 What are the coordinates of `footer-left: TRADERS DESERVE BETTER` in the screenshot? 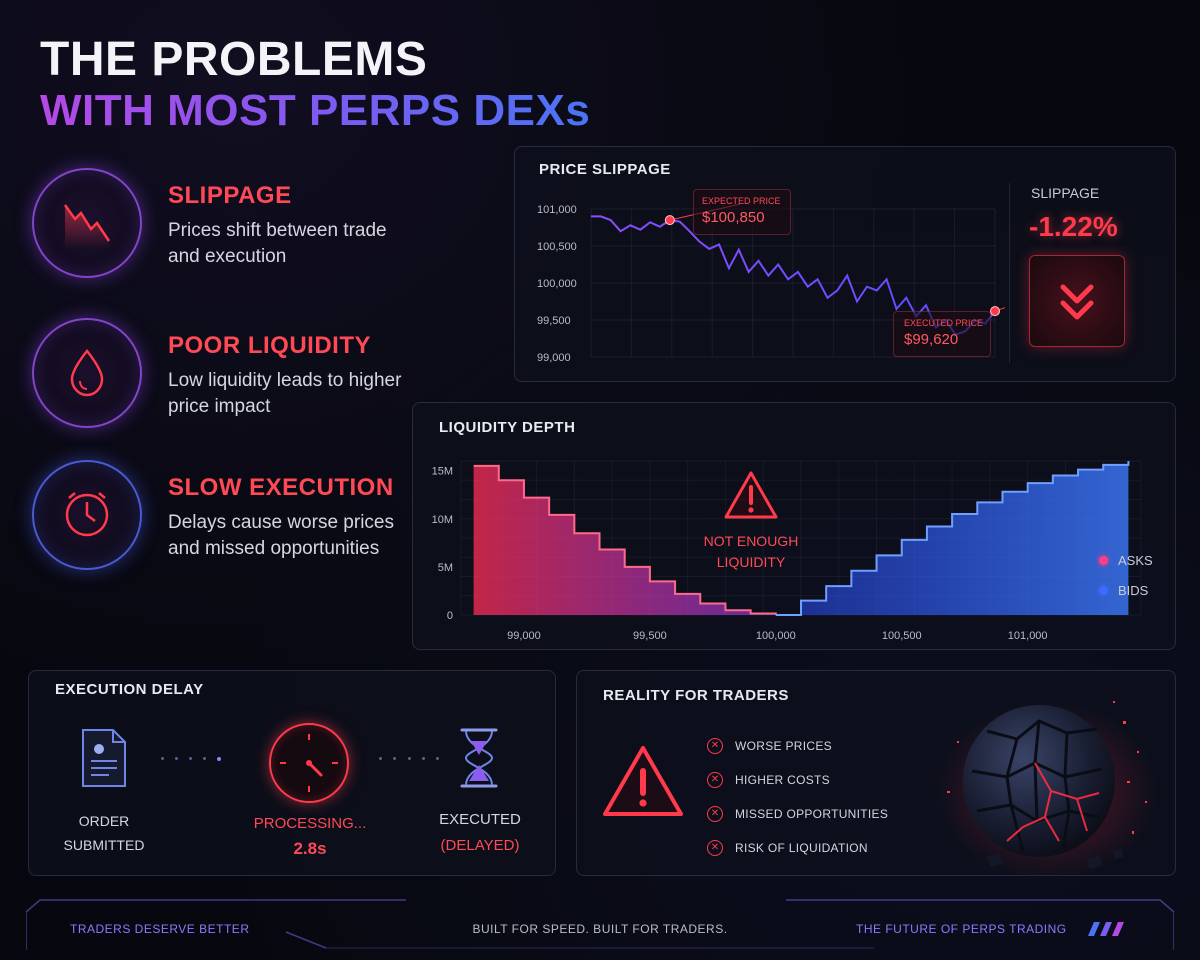 It's located at (160, 929).